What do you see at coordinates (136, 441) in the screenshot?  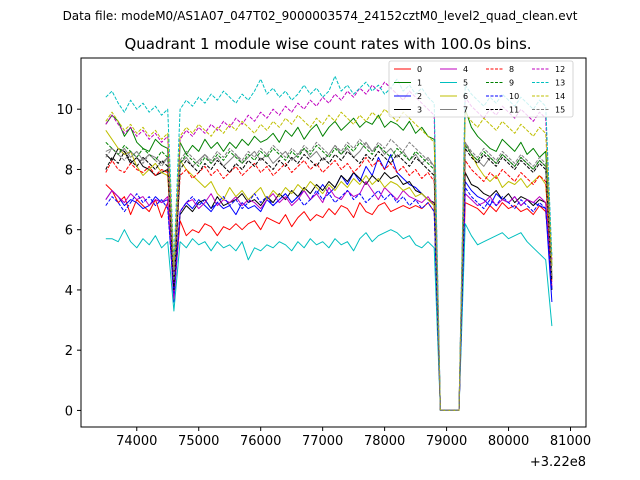 I see `x-tick-label: 74000` at bounding box center [136, 441].